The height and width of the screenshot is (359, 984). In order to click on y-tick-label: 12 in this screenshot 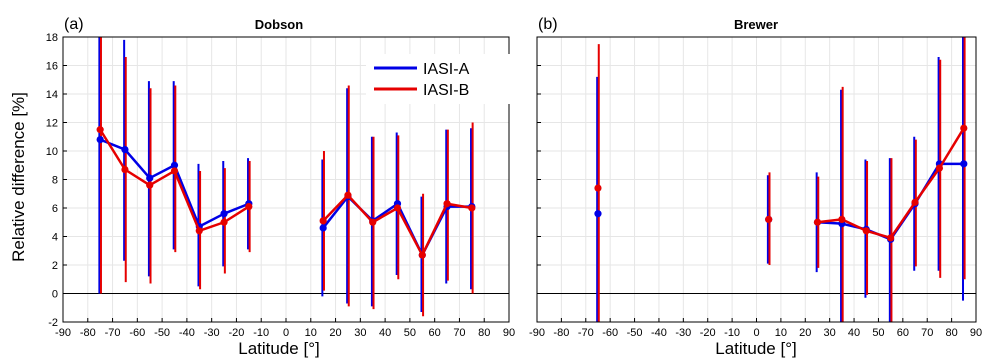, I will do `click(52, 124)`.